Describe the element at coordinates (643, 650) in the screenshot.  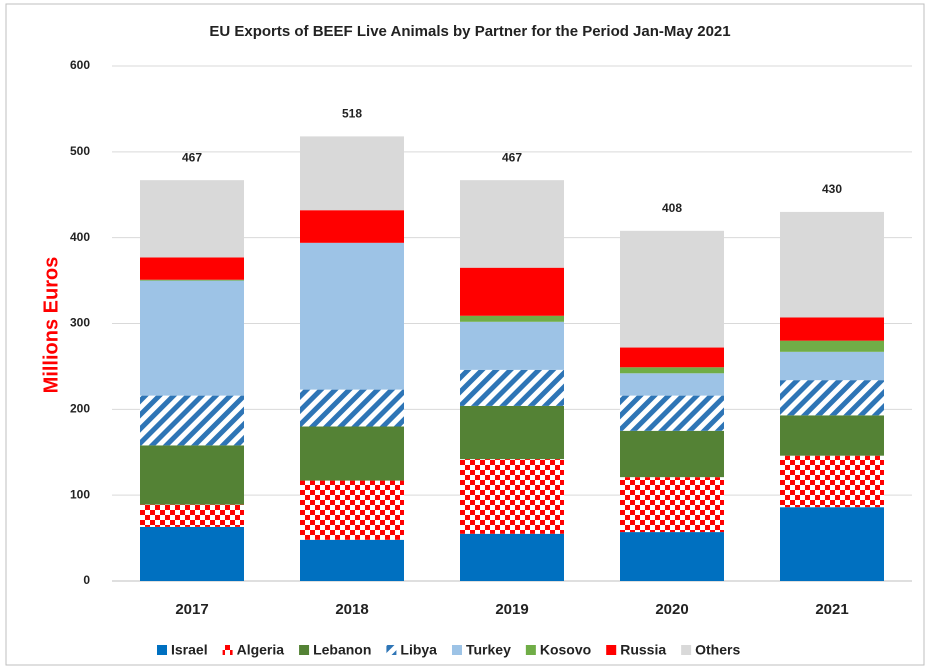
I see `legend-label: Russia` at that location.